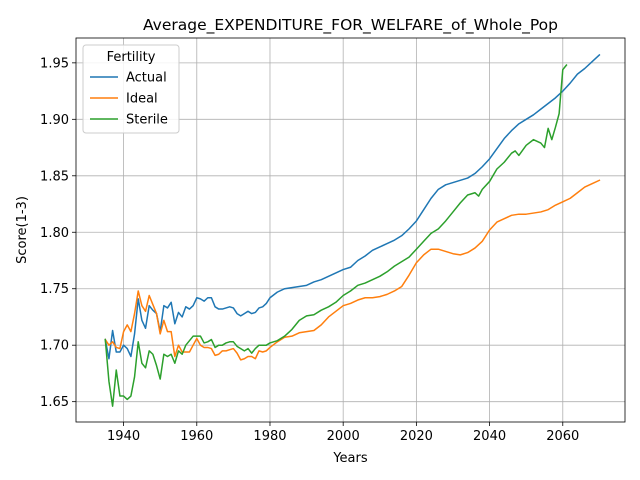  Describe the element at coordinates (54, 63) in the screenshot. I see `y-tick-label: 1.95` at that location.